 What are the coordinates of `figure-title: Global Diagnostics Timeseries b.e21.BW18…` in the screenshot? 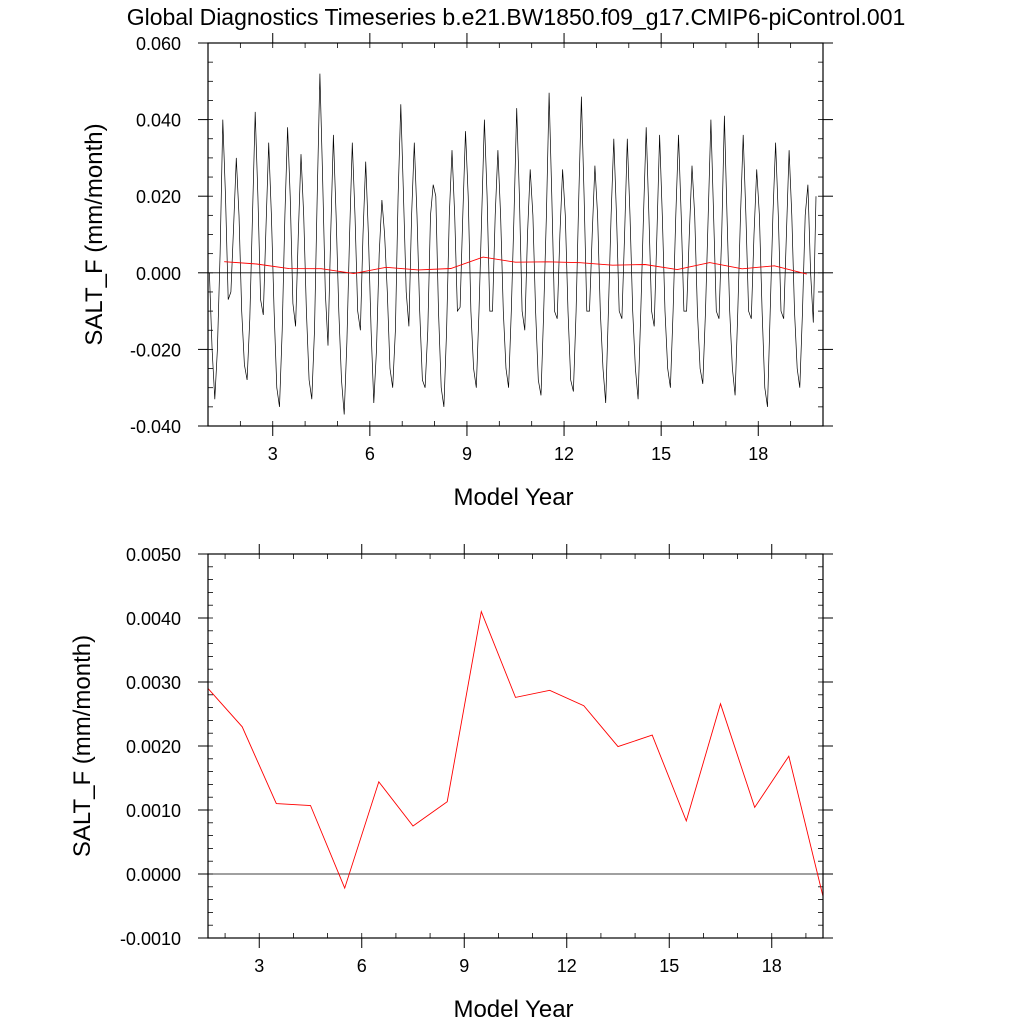 It's located at (516, 17).